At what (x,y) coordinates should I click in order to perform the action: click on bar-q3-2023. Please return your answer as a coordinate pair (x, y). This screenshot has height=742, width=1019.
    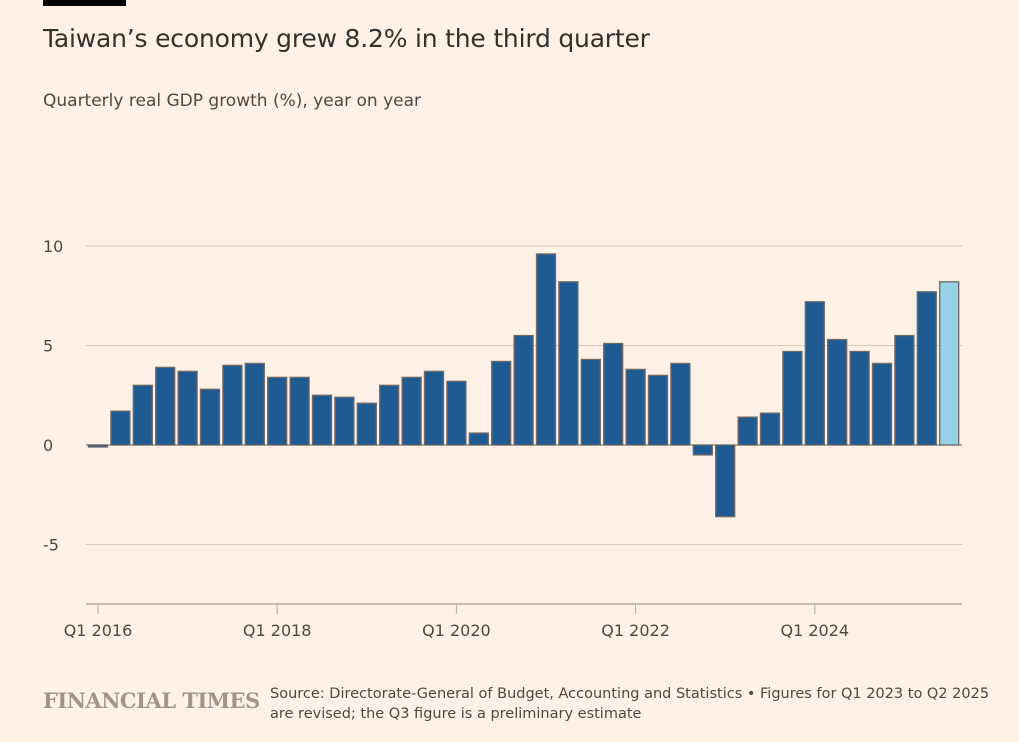
    Looking at the image, I should click on (770, 429).